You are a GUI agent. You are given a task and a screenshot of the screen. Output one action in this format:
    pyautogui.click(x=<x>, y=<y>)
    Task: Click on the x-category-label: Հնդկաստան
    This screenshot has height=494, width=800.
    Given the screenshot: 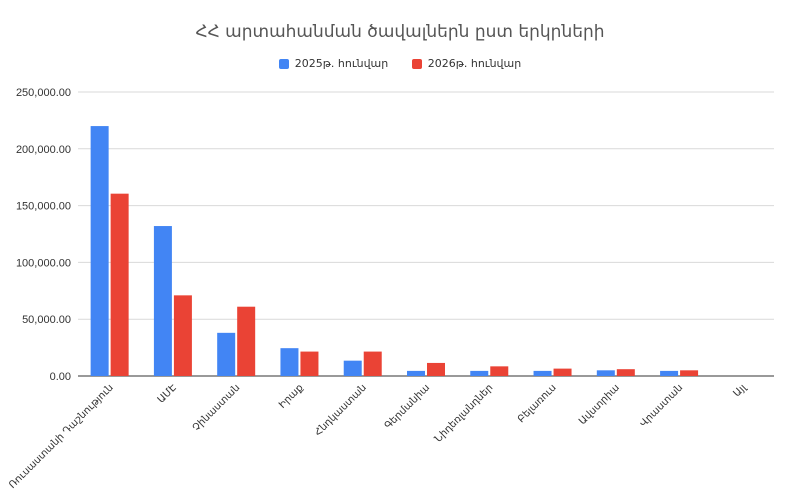 What is the action you would take?
    pyautogui.click(x=341, y=410)
    